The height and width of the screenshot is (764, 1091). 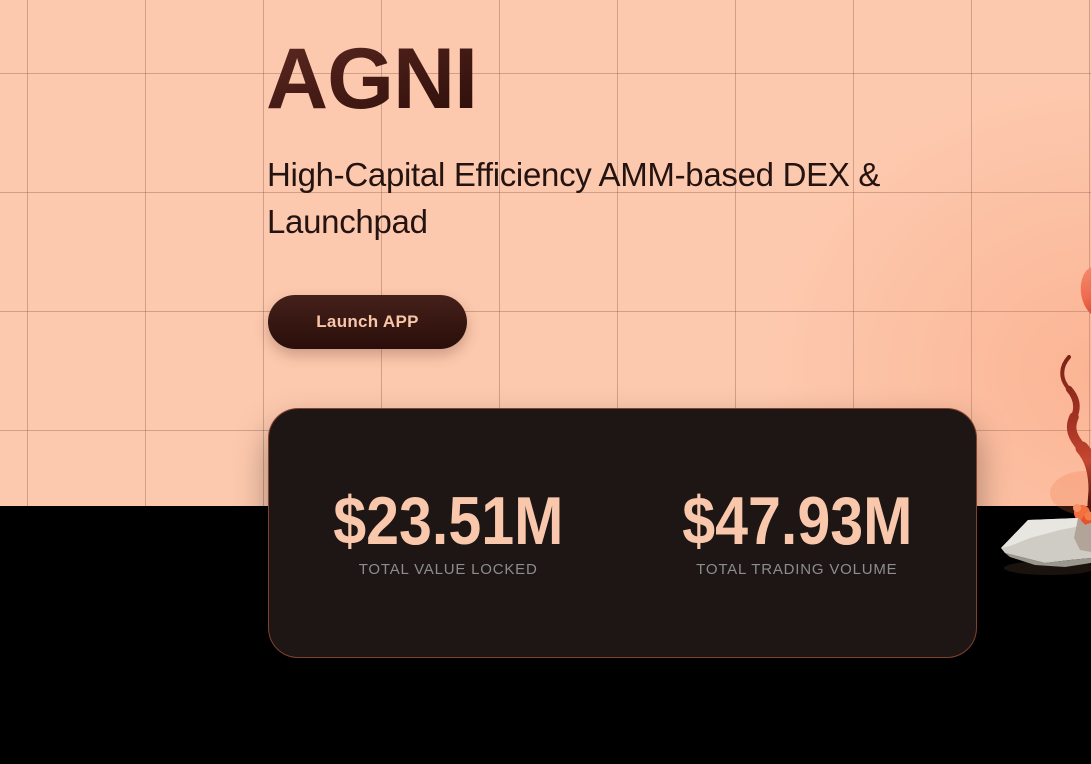 What do you see at coordinates (448, 521) in the screenshot?
I see `tvl-value: $23.51M` at bounding box center [448, 521].